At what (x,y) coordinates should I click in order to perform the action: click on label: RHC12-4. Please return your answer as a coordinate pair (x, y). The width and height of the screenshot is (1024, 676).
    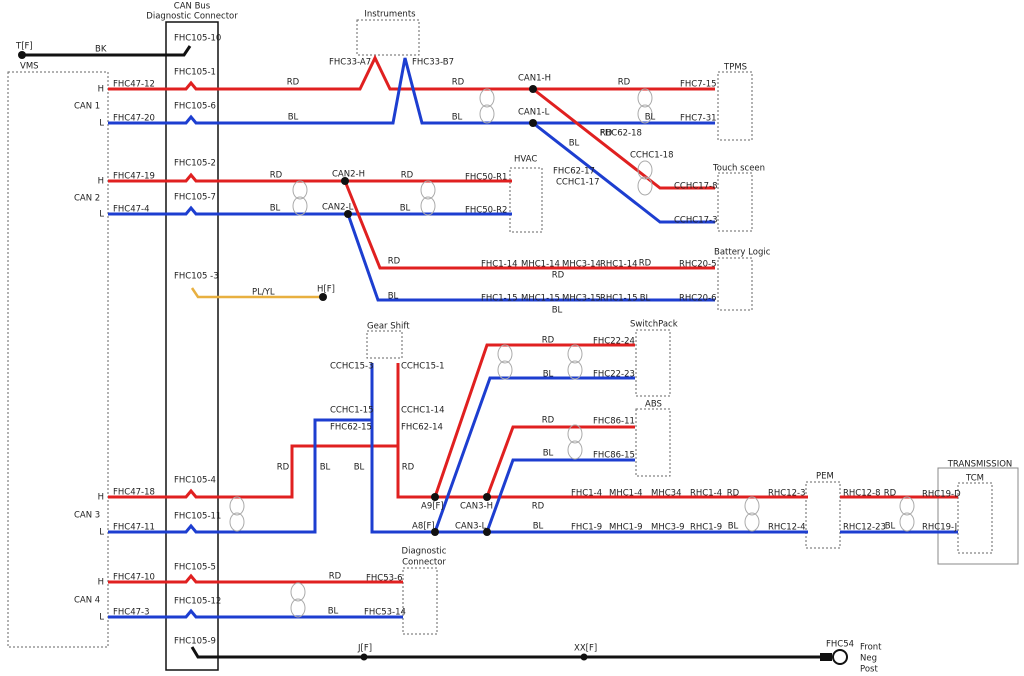
    Looking at the image, I should click on (787, 528).